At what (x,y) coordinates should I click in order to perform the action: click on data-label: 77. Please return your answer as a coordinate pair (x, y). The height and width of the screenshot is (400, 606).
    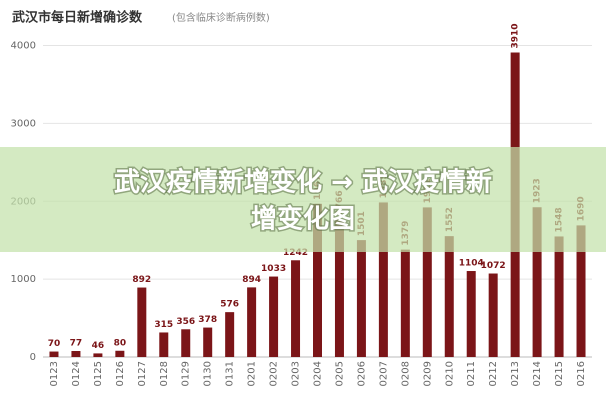
    Looking at the image, I should click on (76, 344).